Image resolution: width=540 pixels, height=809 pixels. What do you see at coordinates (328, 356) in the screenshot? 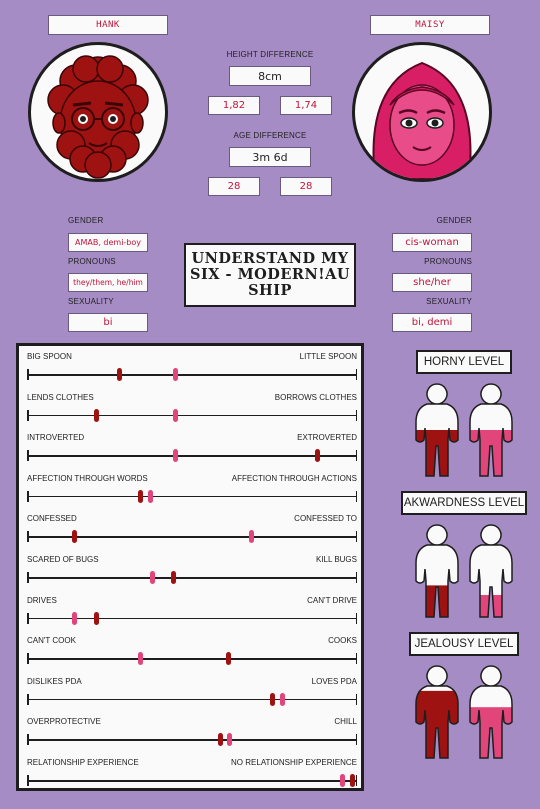
I see `scale-right-label: LITTLE SPOON` at bounding box center [328, 356].